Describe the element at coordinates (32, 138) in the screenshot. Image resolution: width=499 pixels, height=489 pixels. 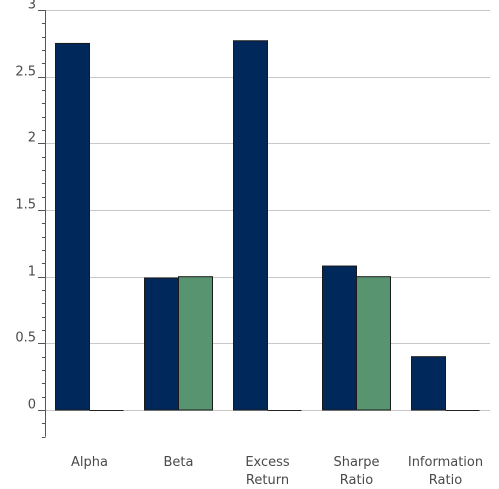
I see `y-tick-label: 2` at that location.